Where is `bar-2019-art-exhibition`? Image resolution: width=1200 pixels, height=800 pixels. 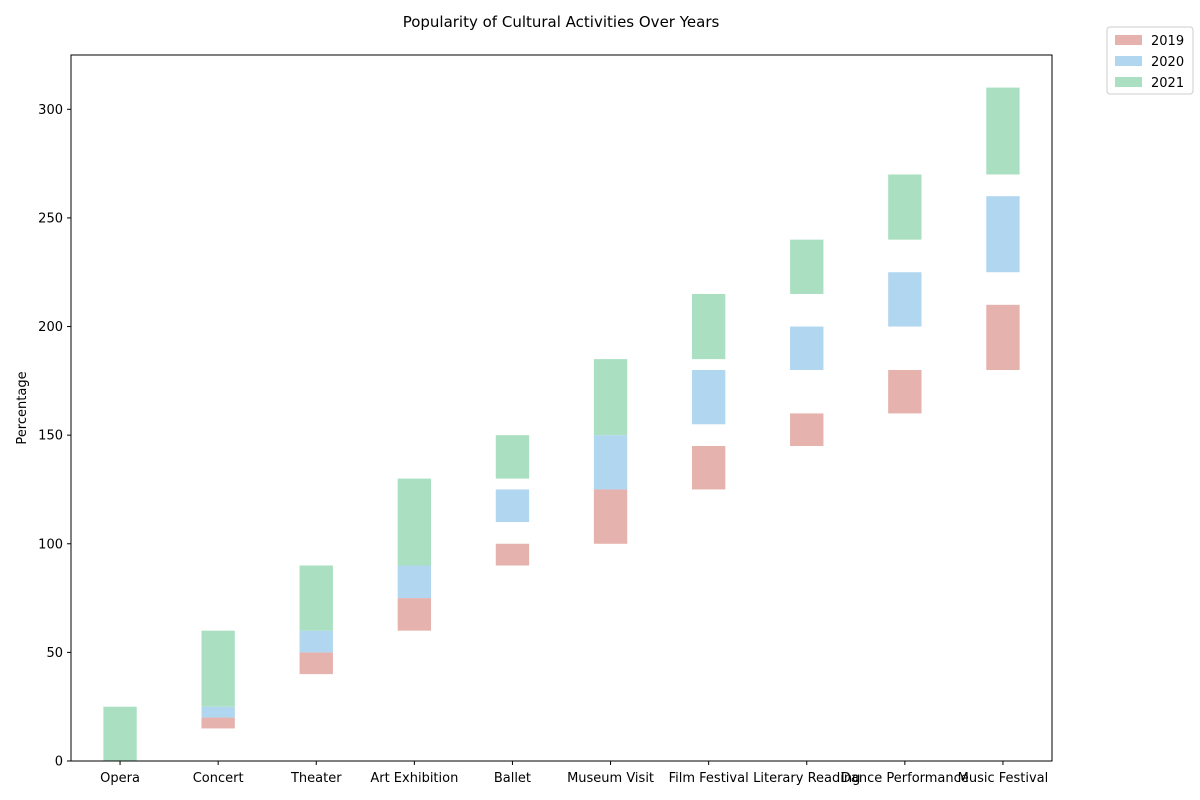 bar-2019-art-exhibition is located at coordinates (414, 614).